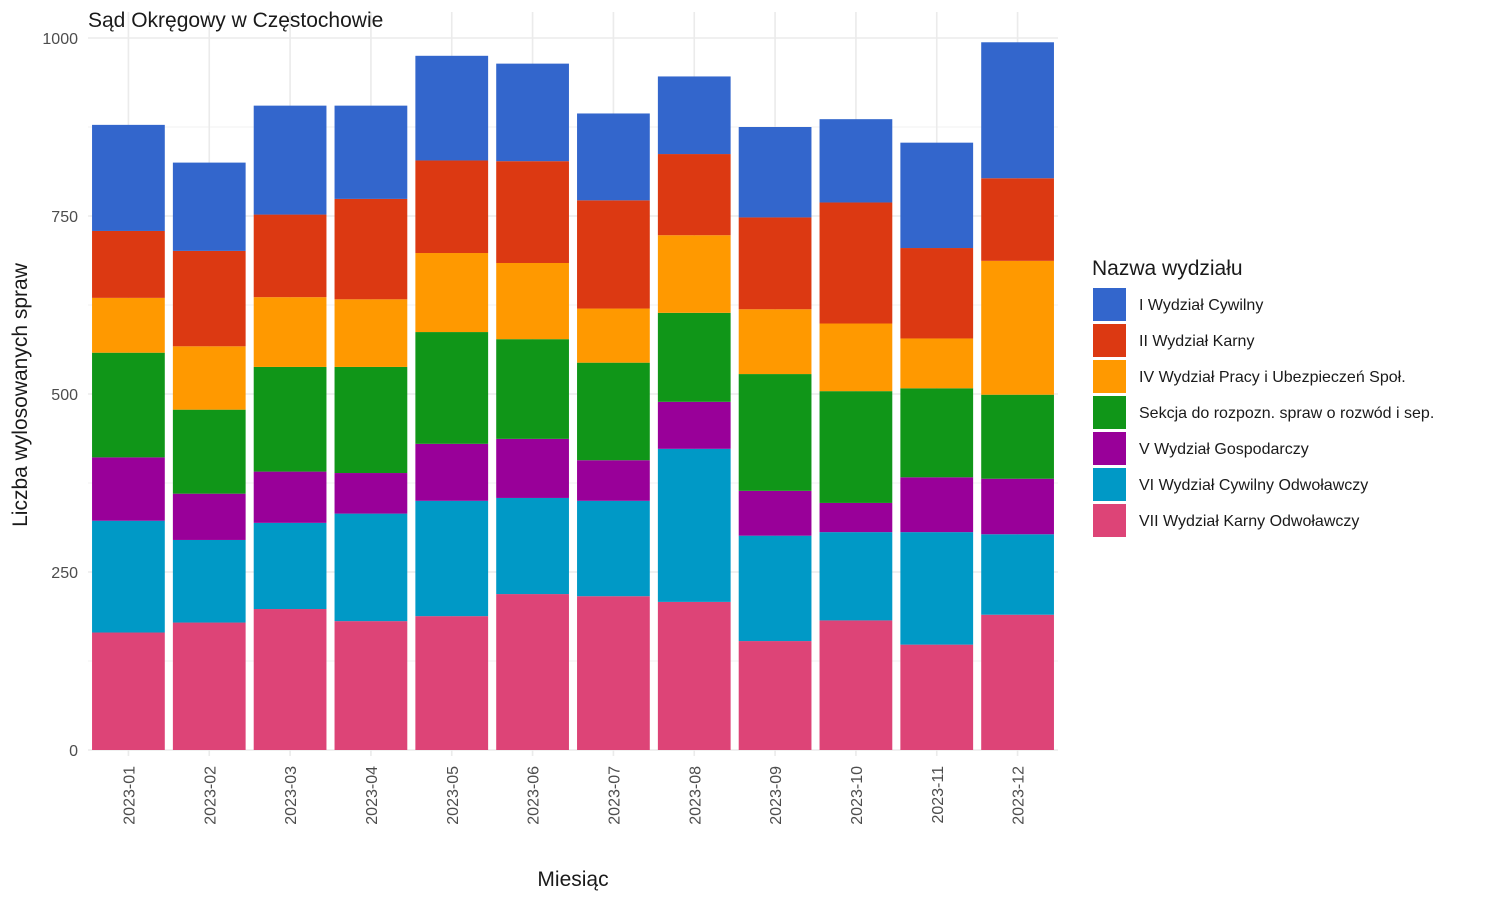  Describe the element at coordinates (1196, 341) in the screenshot. I see `legend-label: II Wydział Karny` at that location.